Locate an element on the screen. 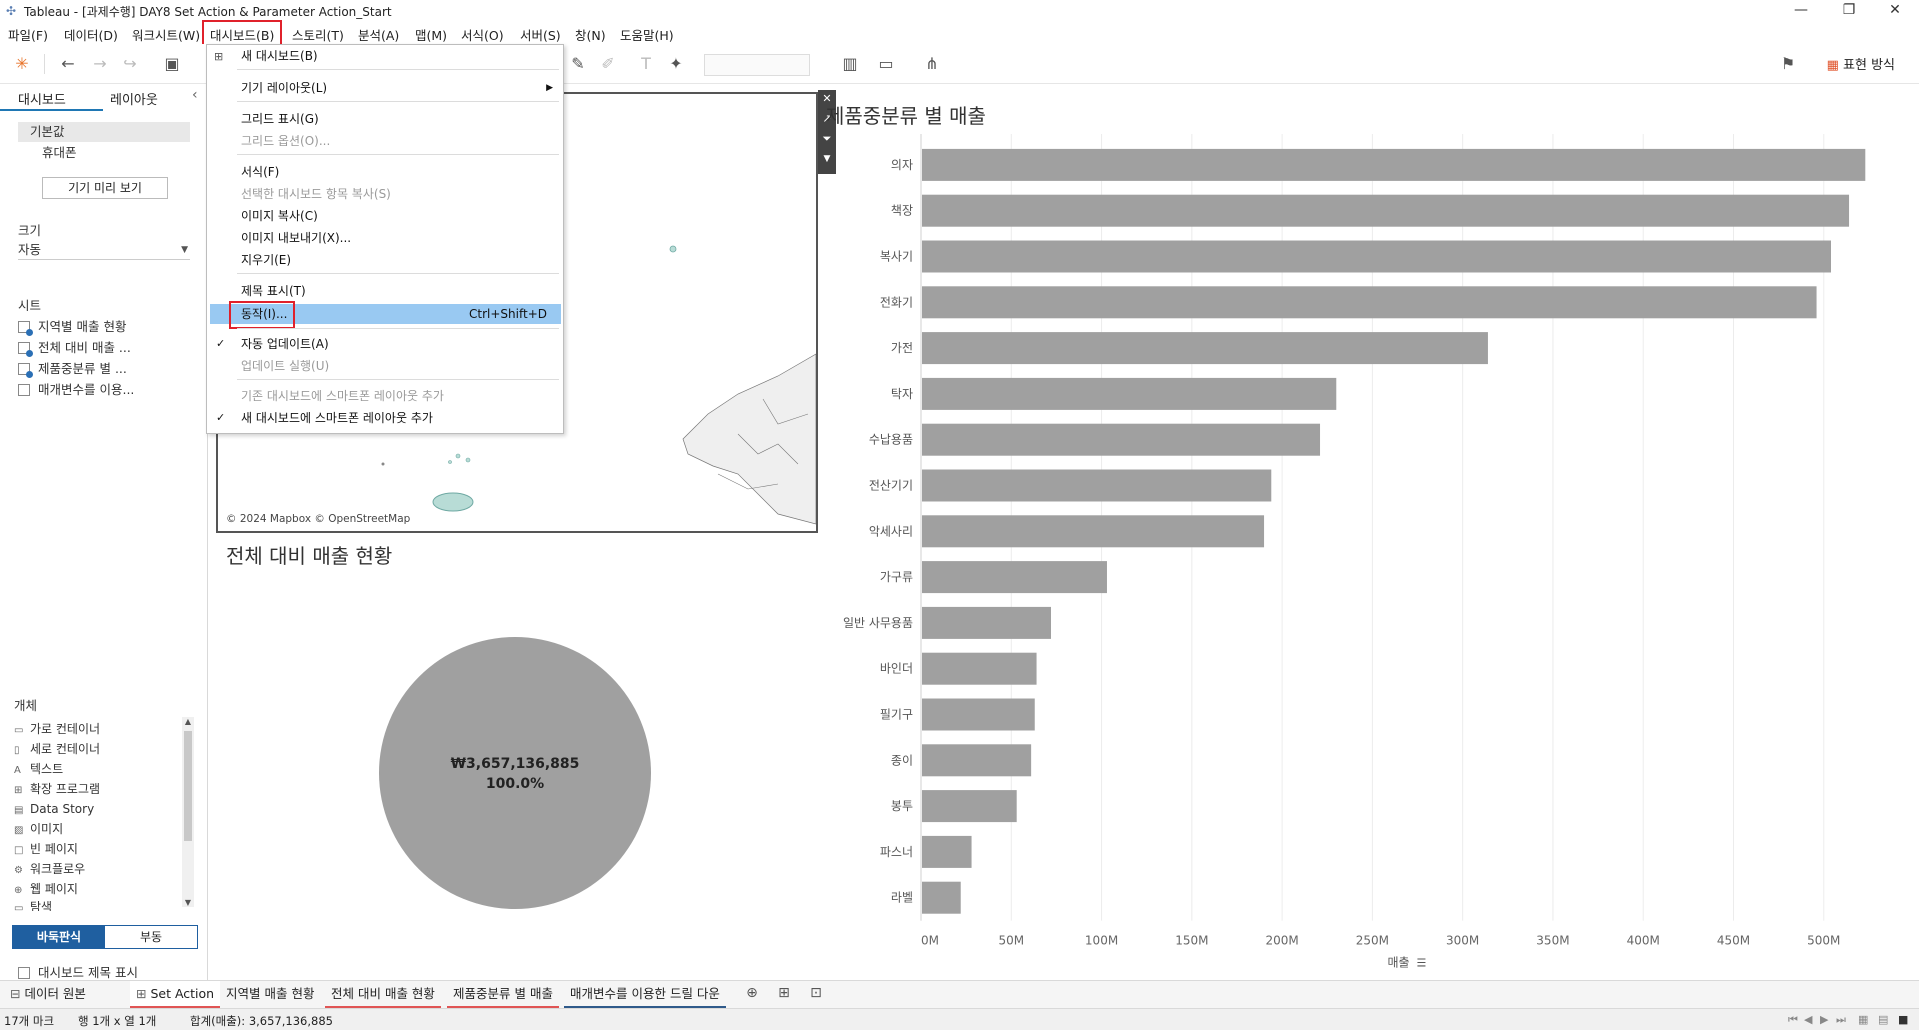 Image resolution: width=1919 pixels, height=1030 pixels. size-select: 자동 ▼ is located at coordinates (104, 250).